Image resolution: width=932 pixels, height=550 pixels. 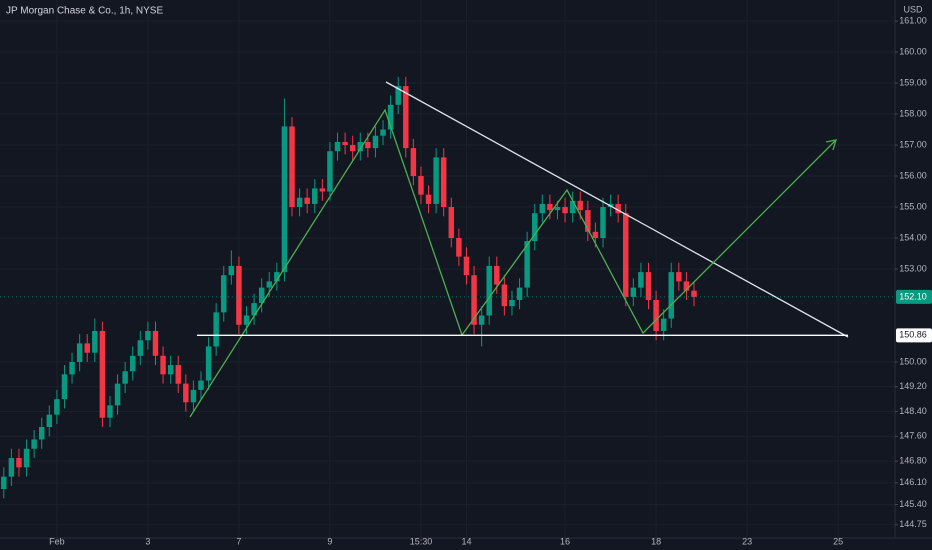 What do you see at coordinates (913, 411) in the screenshot?
I see `y-tick-label: 148.40` at bounding box center [913, 411].